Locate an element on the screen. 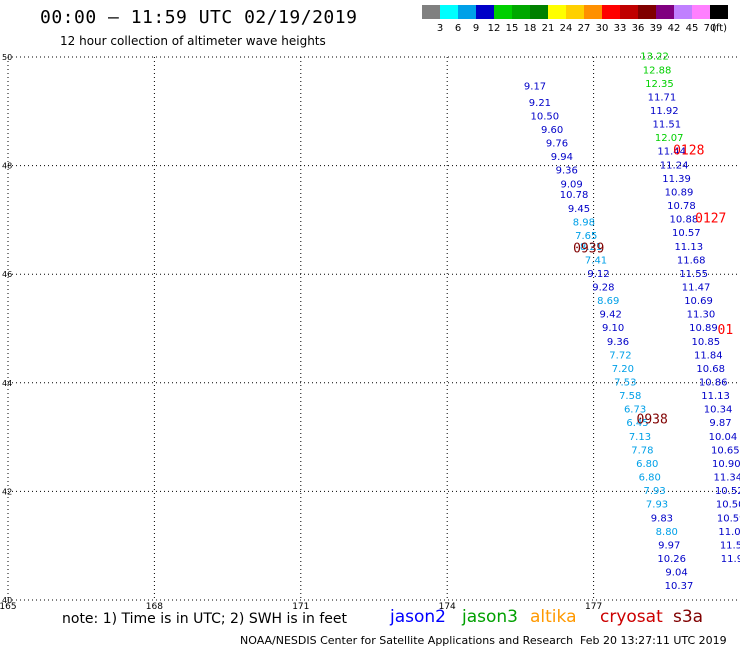 The width and height of the screenshot is (740, 650). scale-label: 45 is located at coordinates (692, 28).